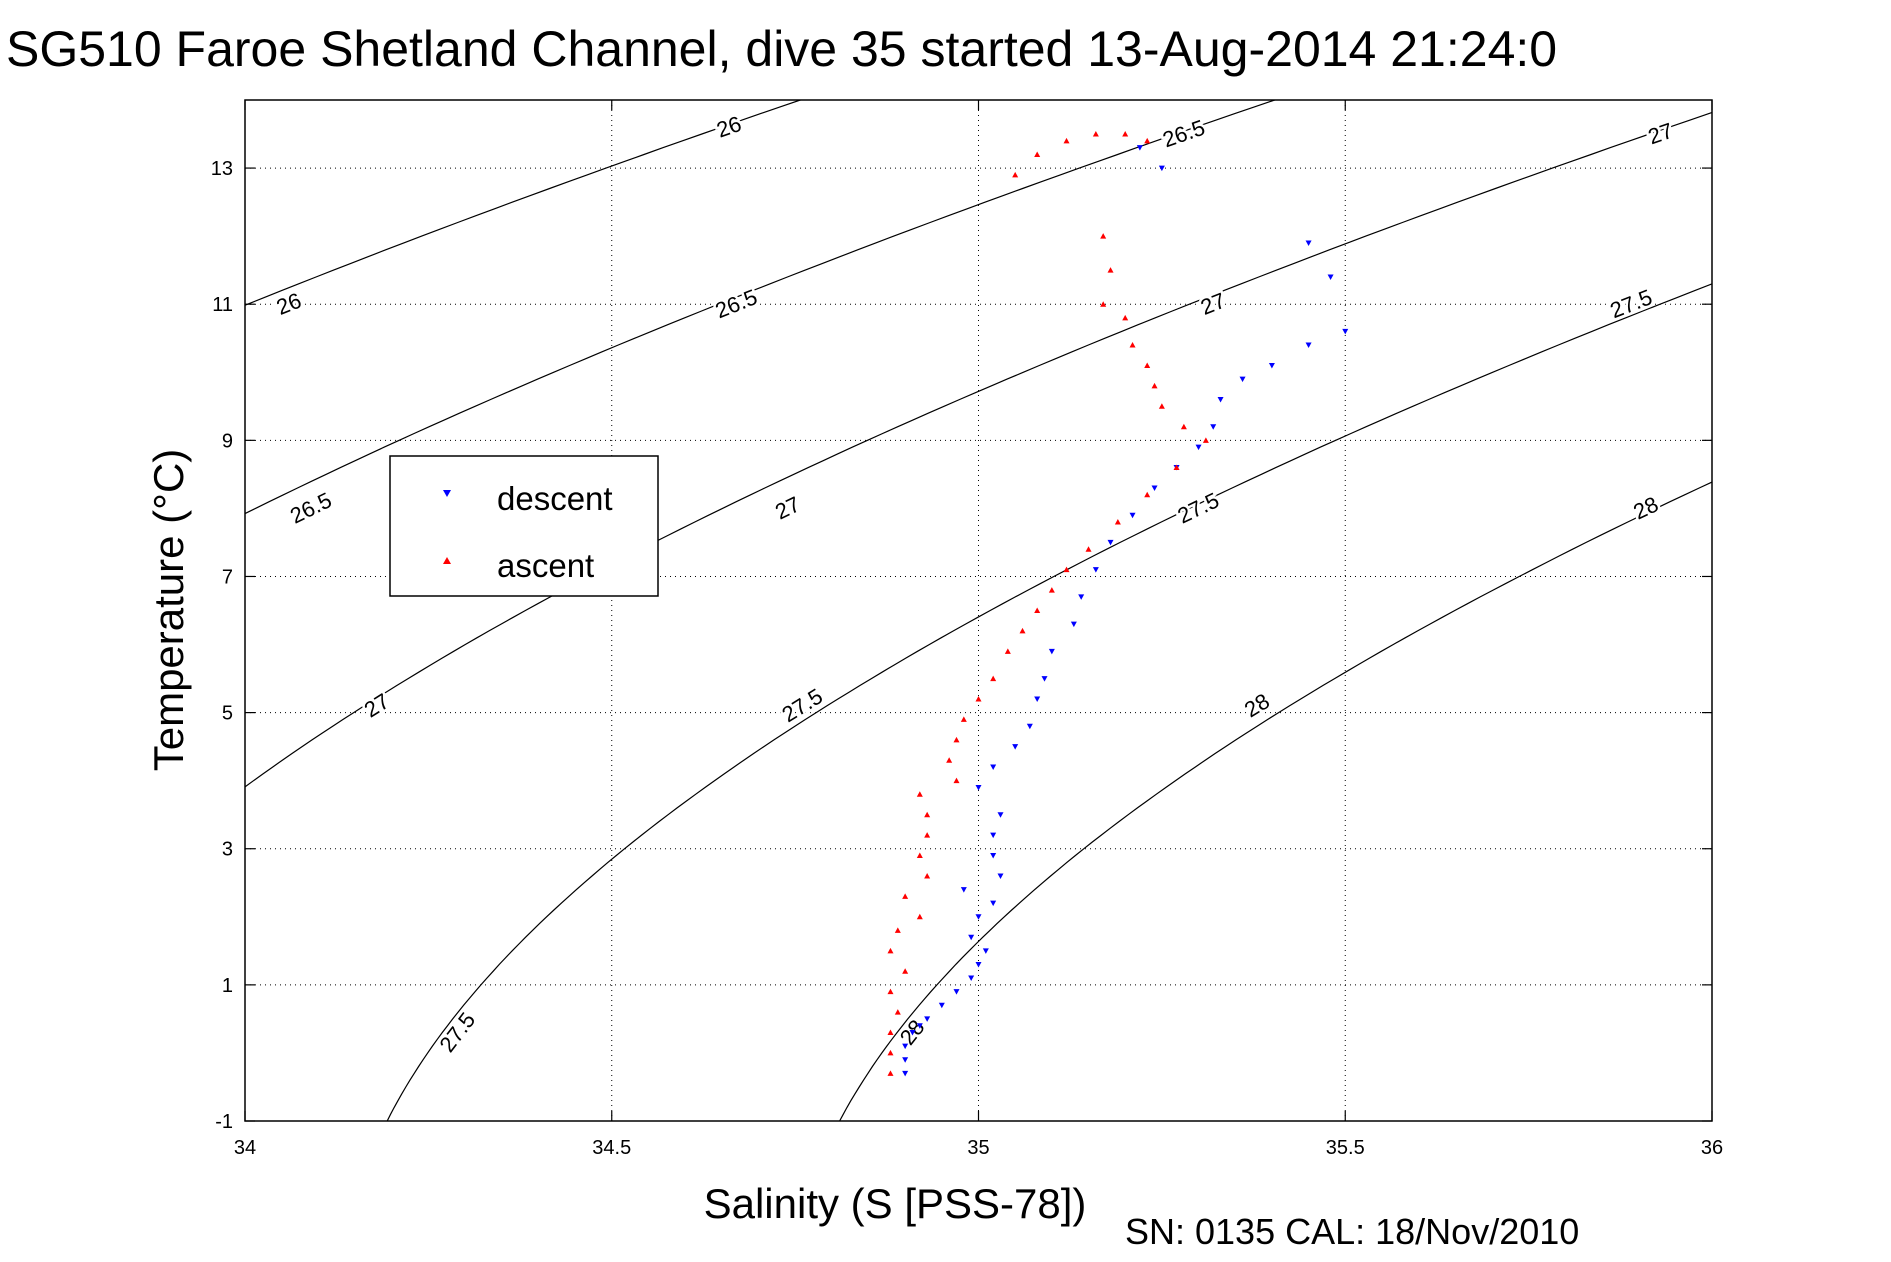  What do you see at coordinates (227, 441) in the screenshot?
I see `y-tick-label: 9` at bounding box center [227, 441].